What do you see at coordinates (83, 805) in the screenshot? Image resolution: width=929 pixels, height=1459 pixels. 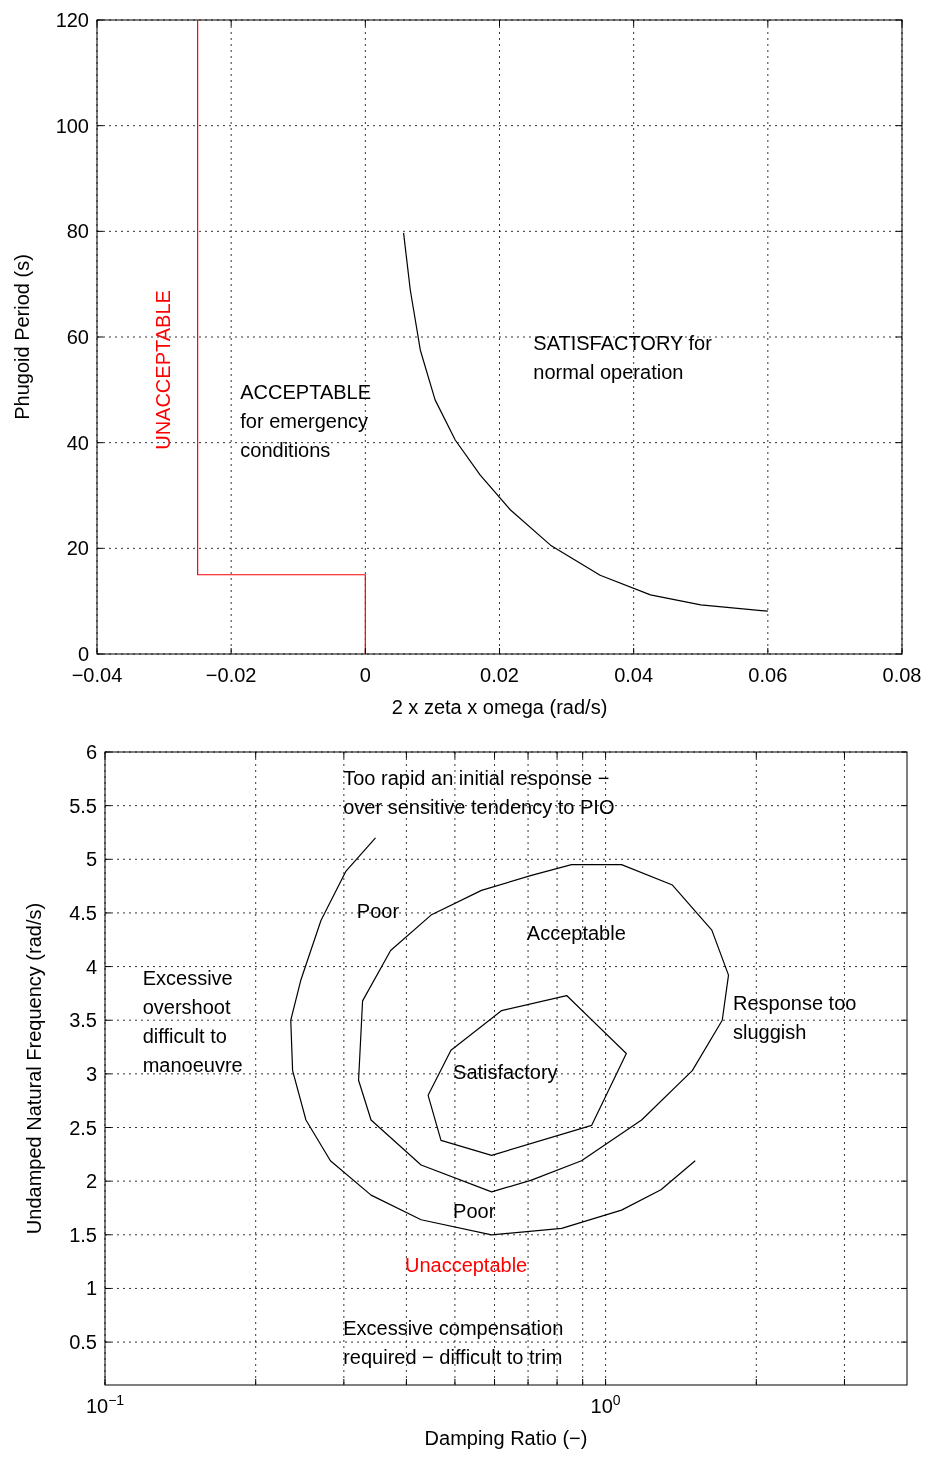 I see `y-tick-label: 5.5` at bounding box center [83, 805].